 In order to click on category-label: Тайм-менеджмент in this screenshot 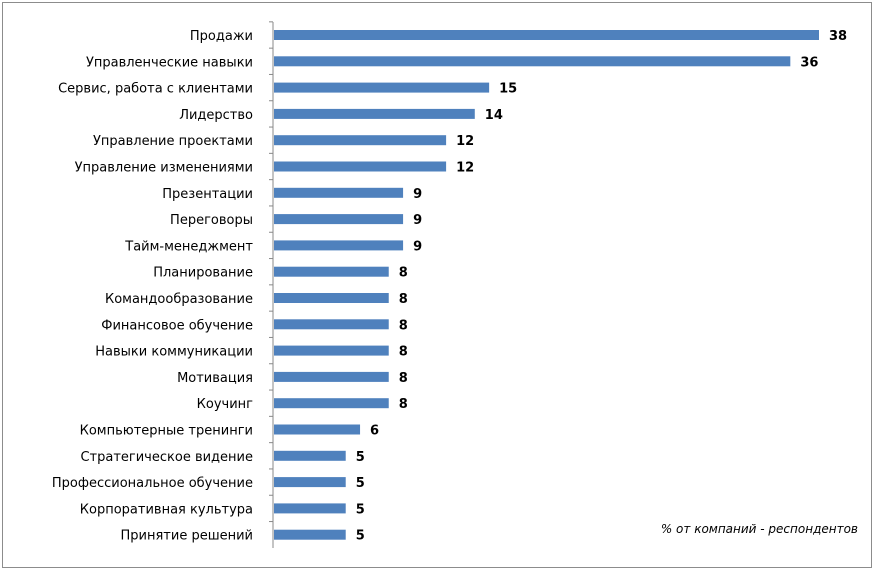, I will do `click(188, 246)`.